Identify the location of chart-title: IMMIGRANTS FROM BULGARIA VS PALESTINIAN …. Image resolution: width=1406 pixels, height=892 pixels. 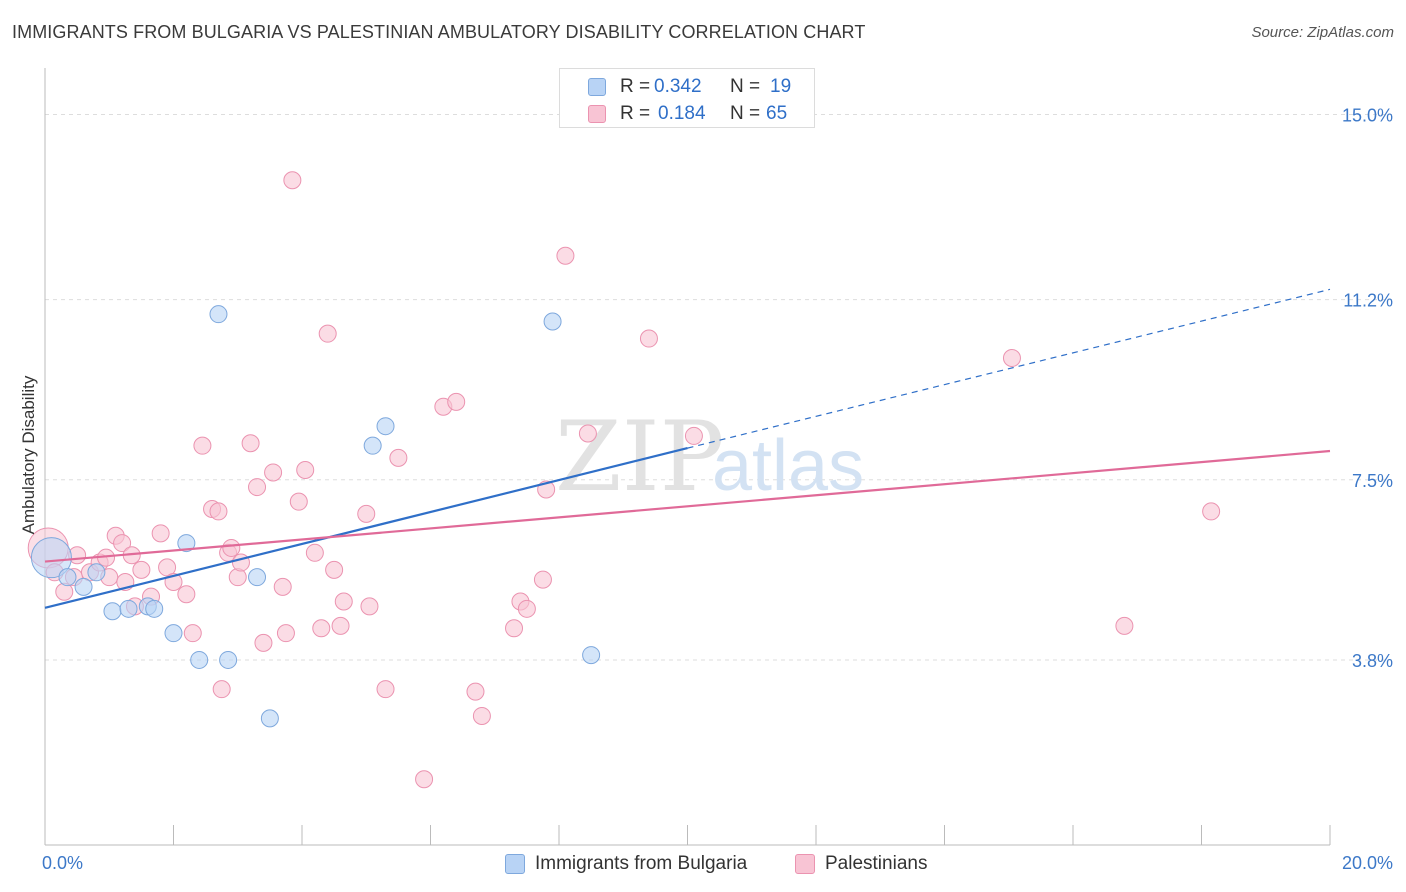
(439, 32).